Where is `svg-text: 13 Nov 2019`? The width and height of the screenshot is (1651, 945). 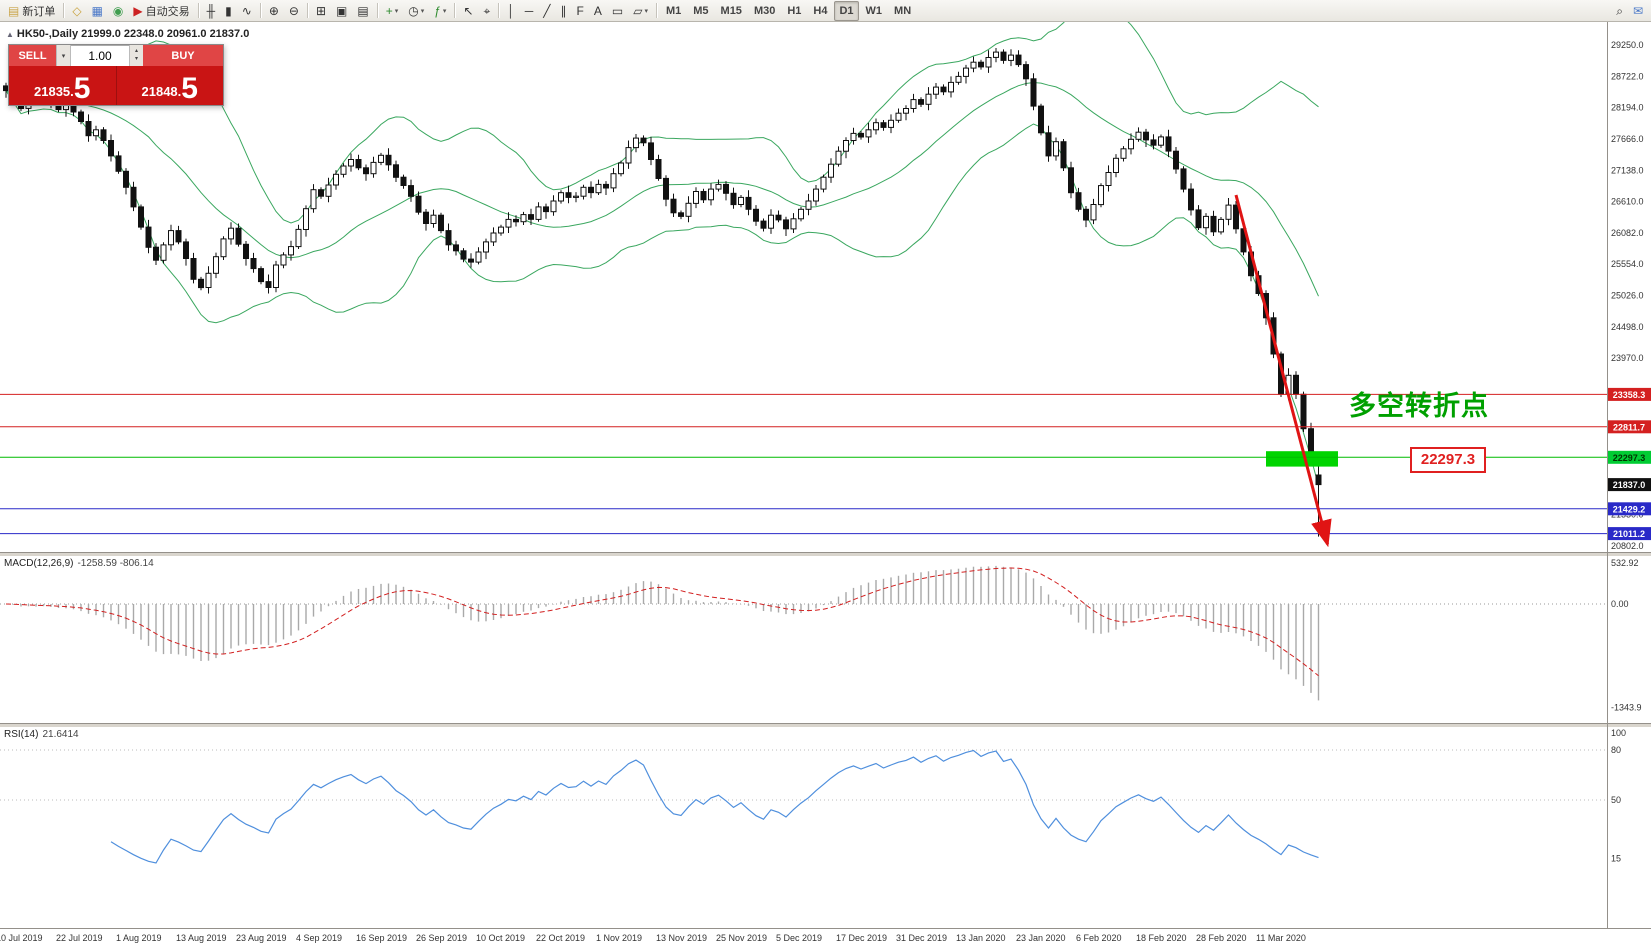
svg-text: 13 Nov 2019 is located at coordinates (681, 938).